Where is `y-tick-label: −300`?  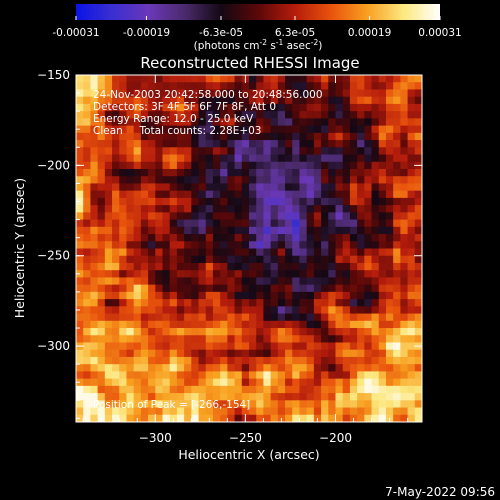
y-tick-label: −300 is located at coordinates (53, 346).